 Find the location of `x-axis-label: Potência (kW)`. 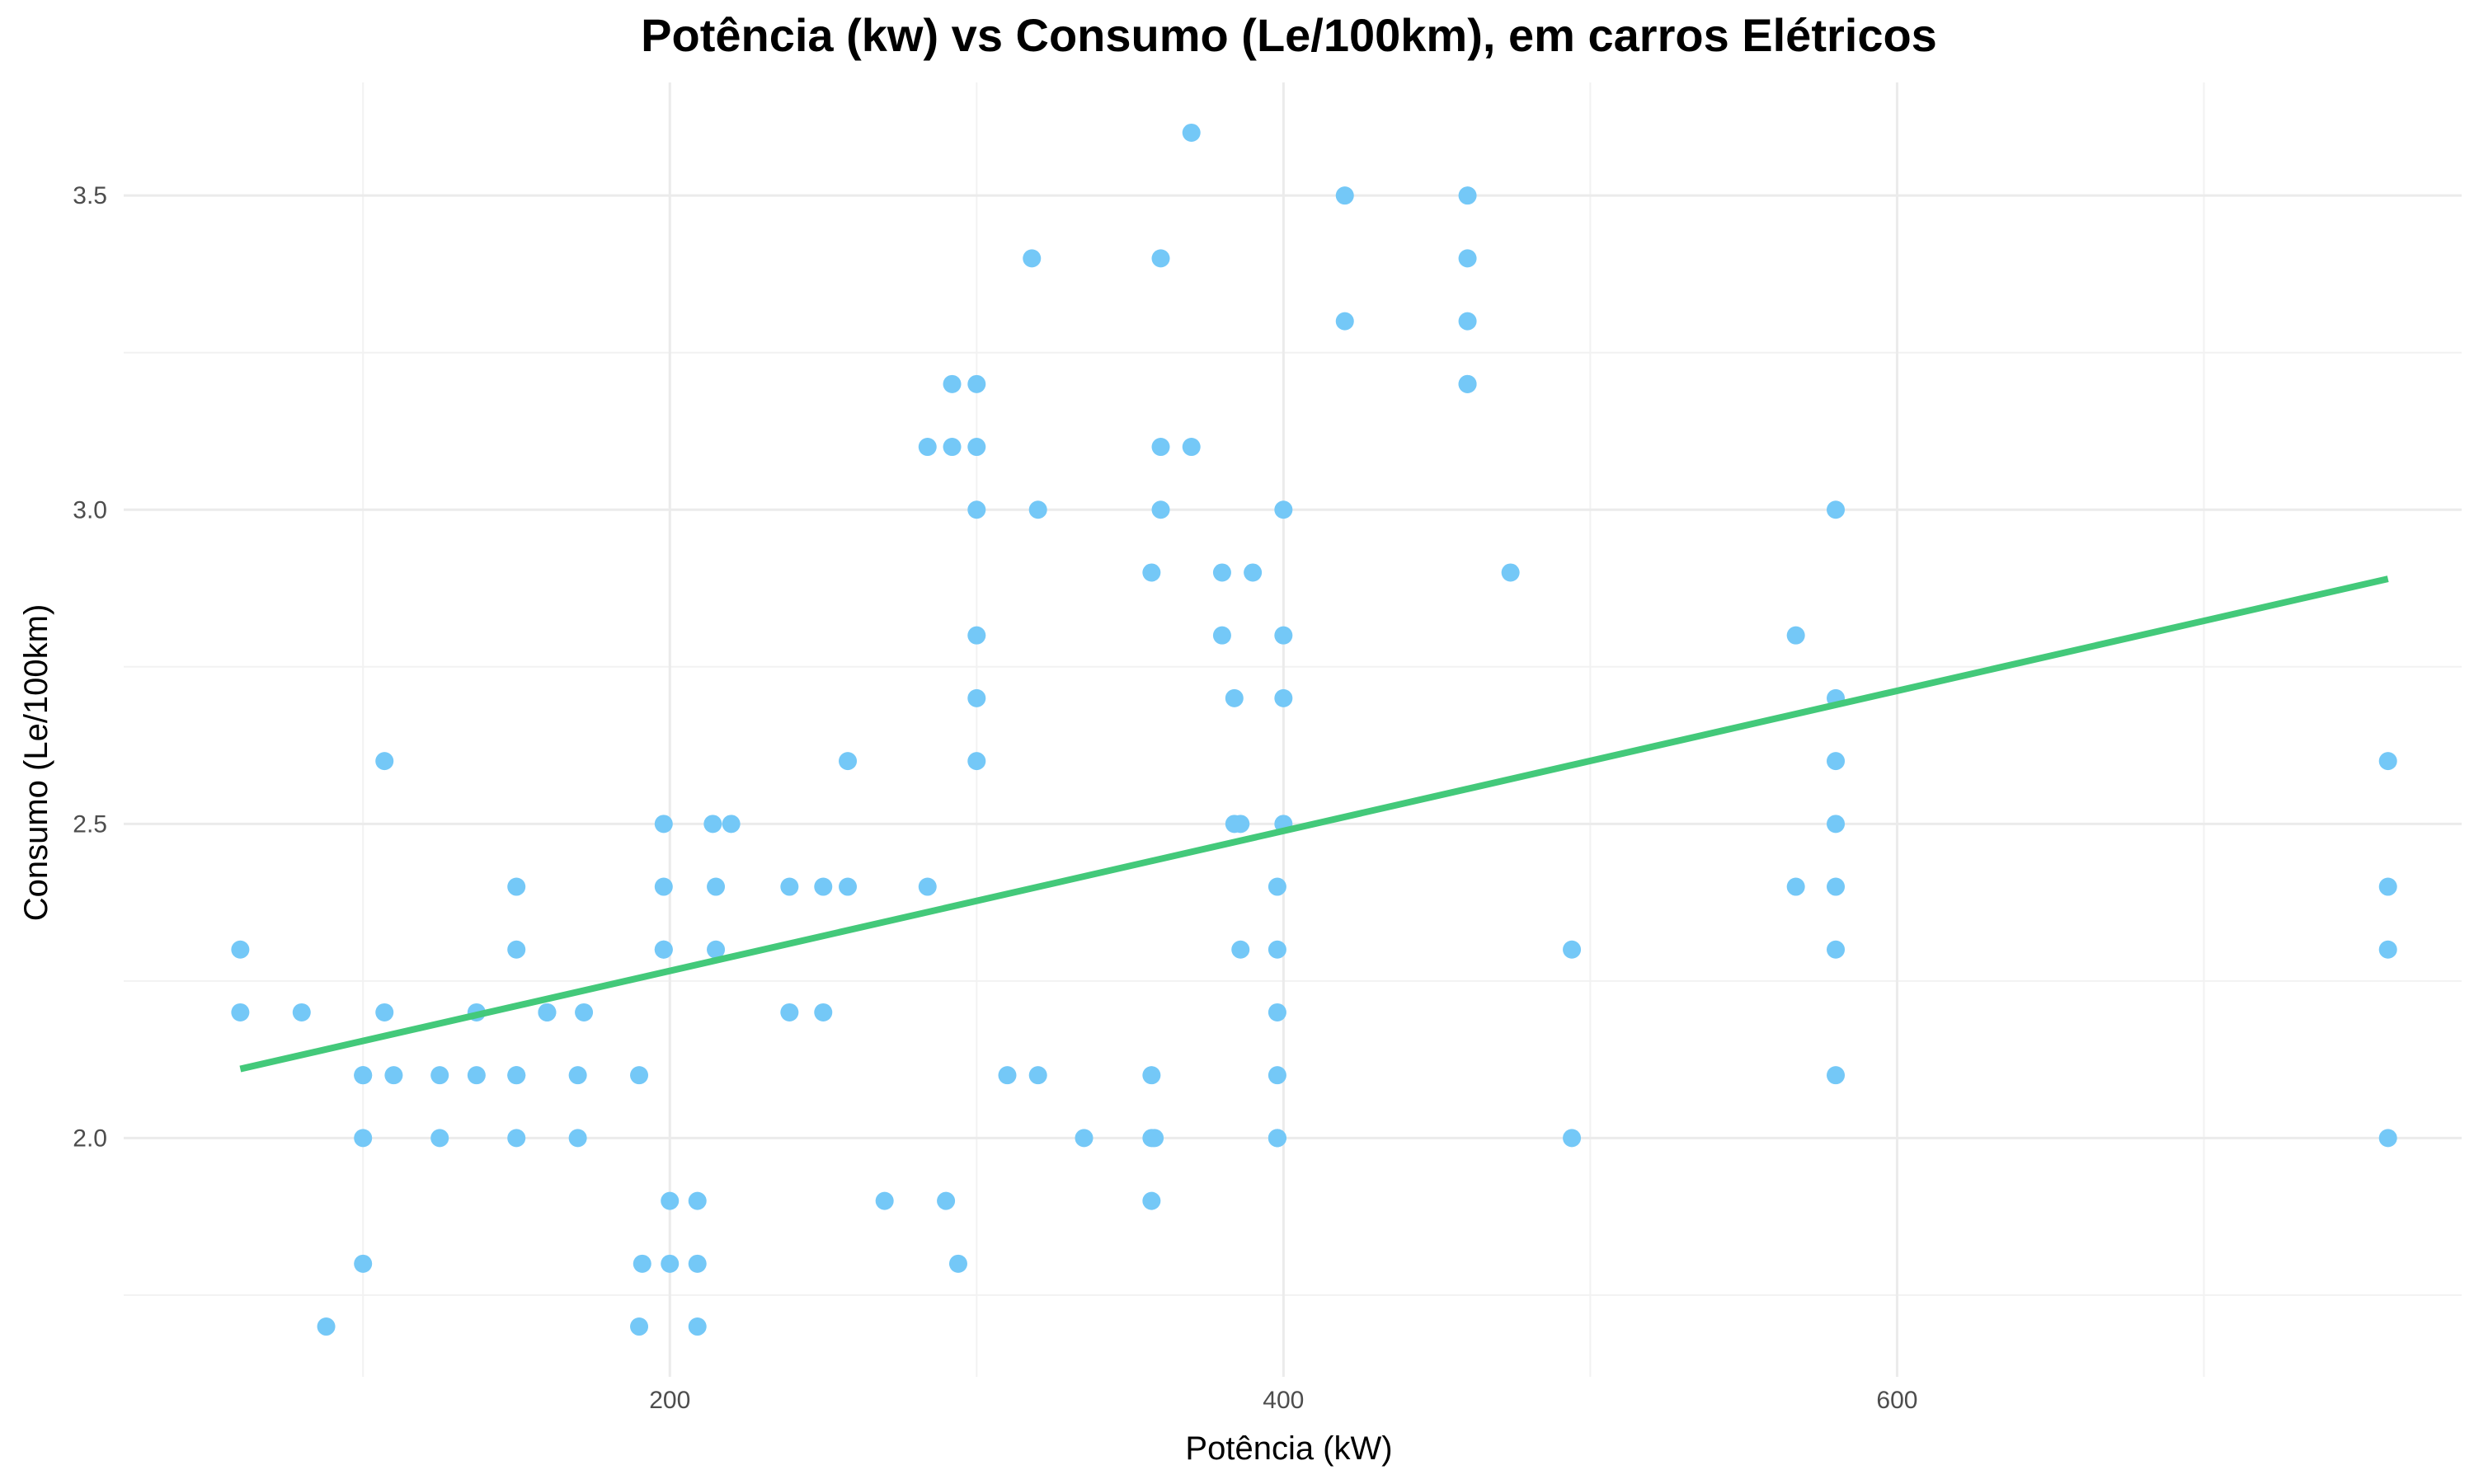

x-axis-label: Potência (kW) is located at coordinates (1288, 1448).